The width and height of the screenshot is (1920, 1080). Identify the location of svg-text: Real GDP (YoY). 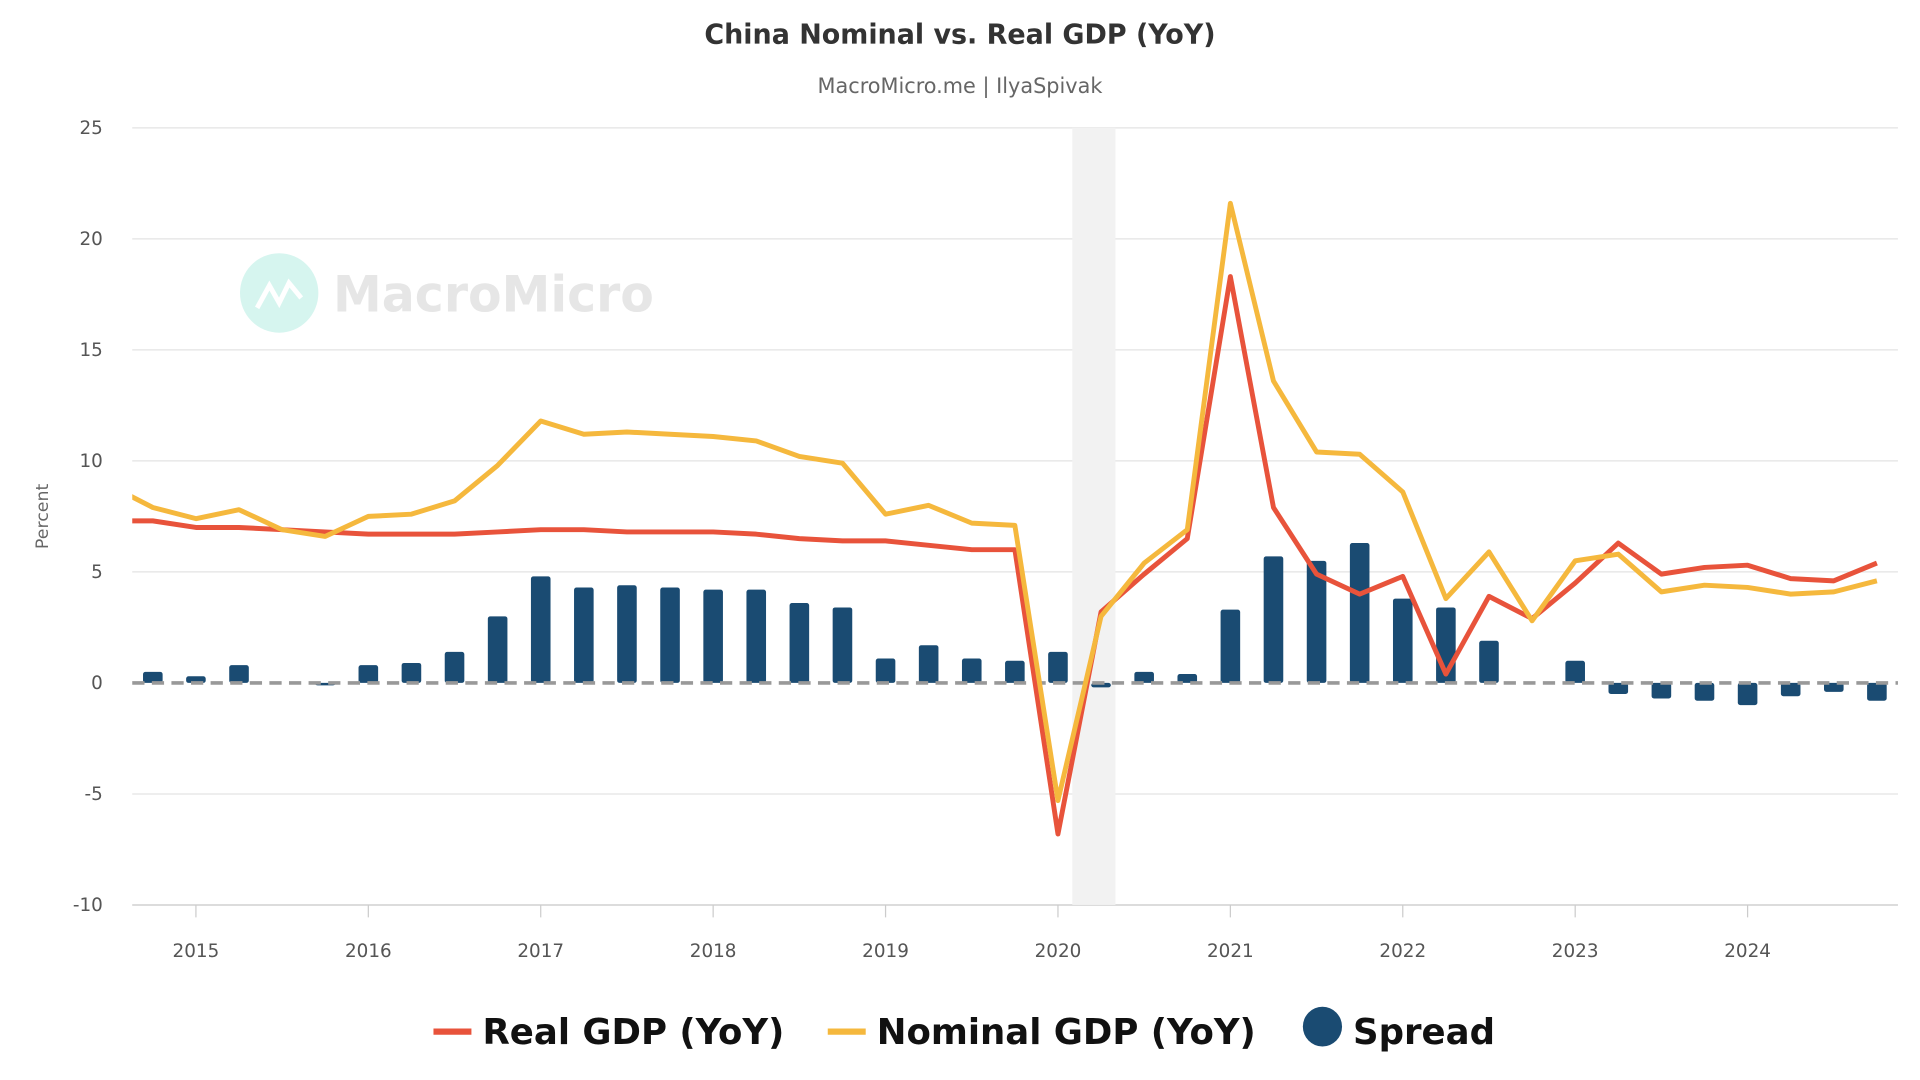
(633, 1032).